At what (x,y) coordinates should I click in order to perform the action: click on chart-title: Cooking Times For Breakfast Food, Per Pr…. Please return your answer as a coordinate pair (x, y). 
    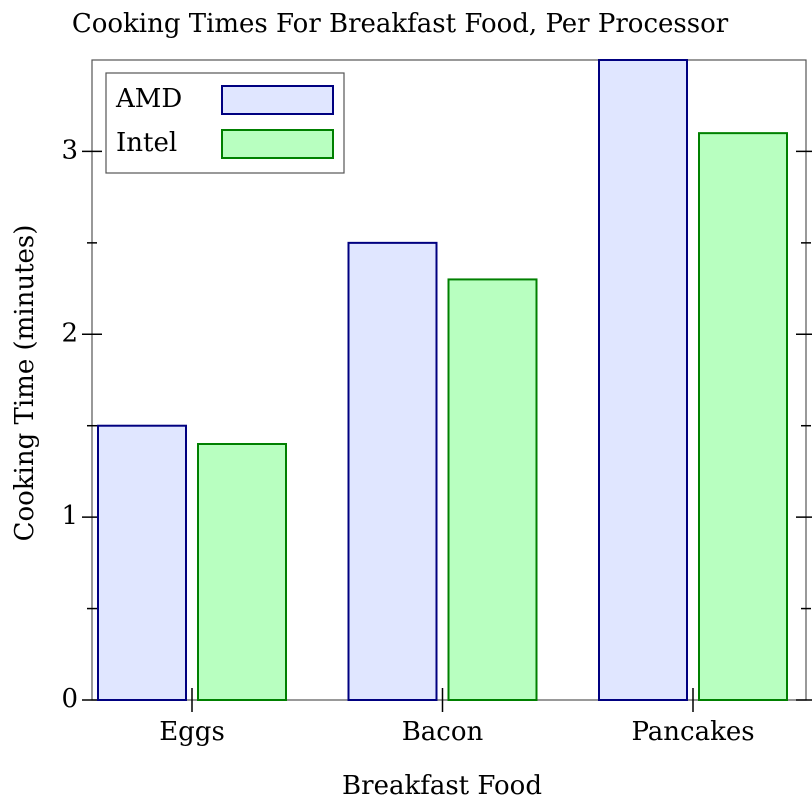
    Looking at the image, I should click on (400, 24).